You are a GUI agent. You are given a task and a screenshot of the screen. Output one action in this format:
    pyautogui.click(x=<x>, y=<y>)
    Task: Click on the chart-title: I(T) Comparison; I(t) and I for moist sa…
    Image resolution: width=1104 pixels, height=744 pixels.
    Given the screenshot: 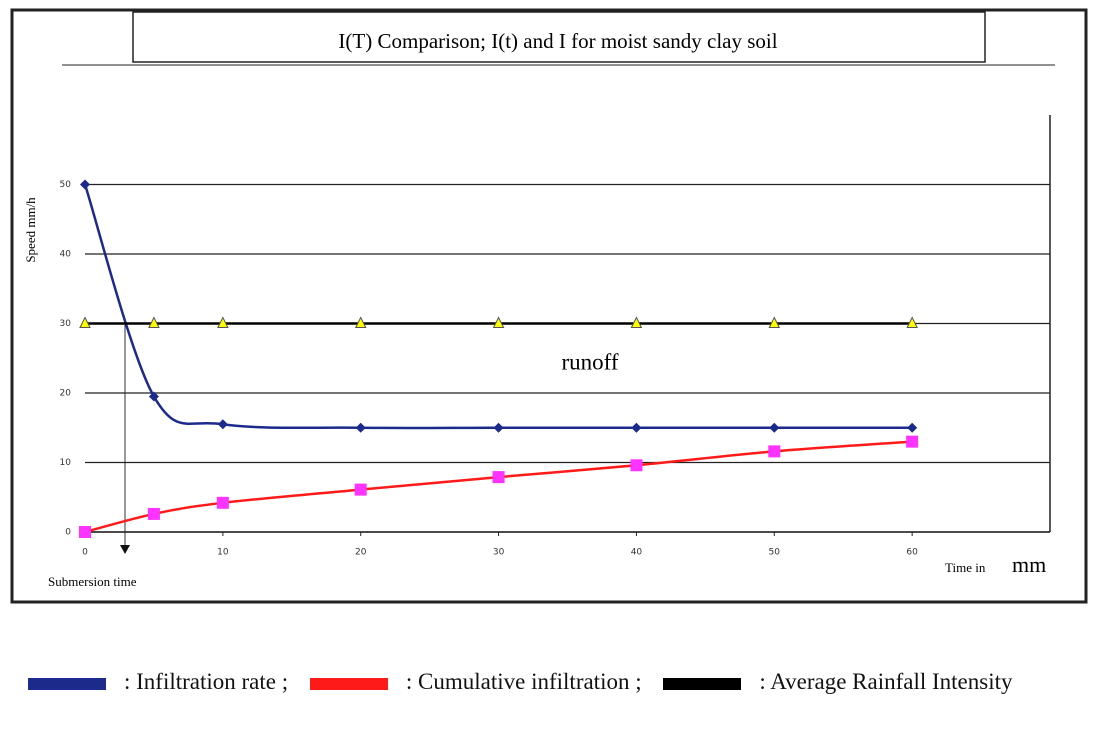 What is the action you would take?
    pyautogui.click(x=557, y=41)
    